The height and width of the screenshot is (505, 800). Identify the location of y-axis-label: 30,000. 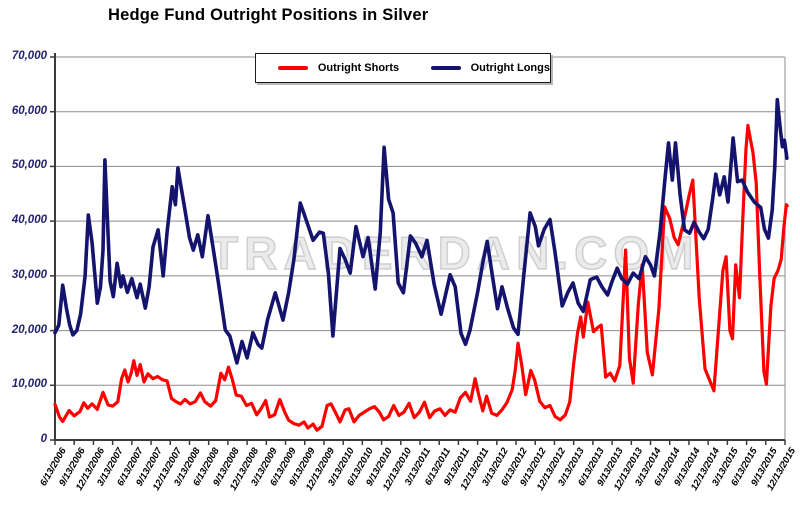
(29, 274).